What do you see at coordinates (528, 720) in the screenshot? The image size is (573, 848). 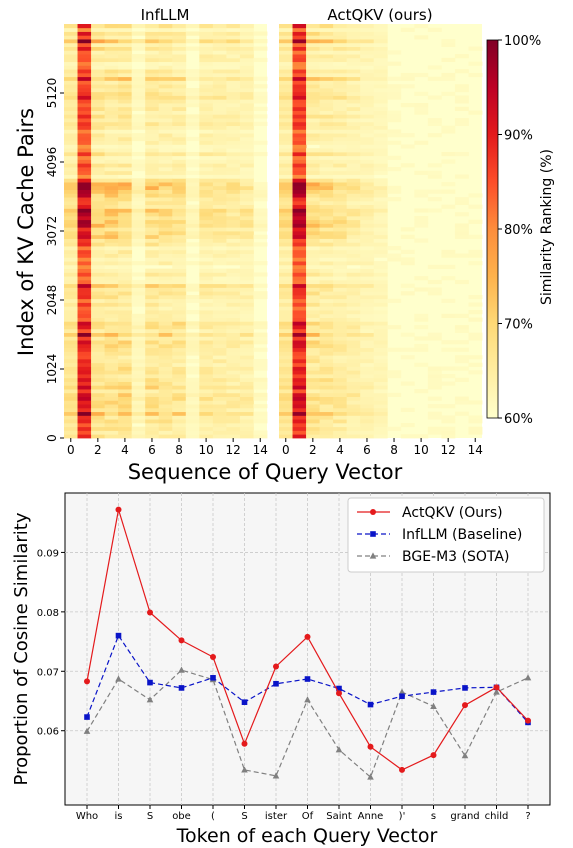 I see `data-point` at bounding box center [528, 720].